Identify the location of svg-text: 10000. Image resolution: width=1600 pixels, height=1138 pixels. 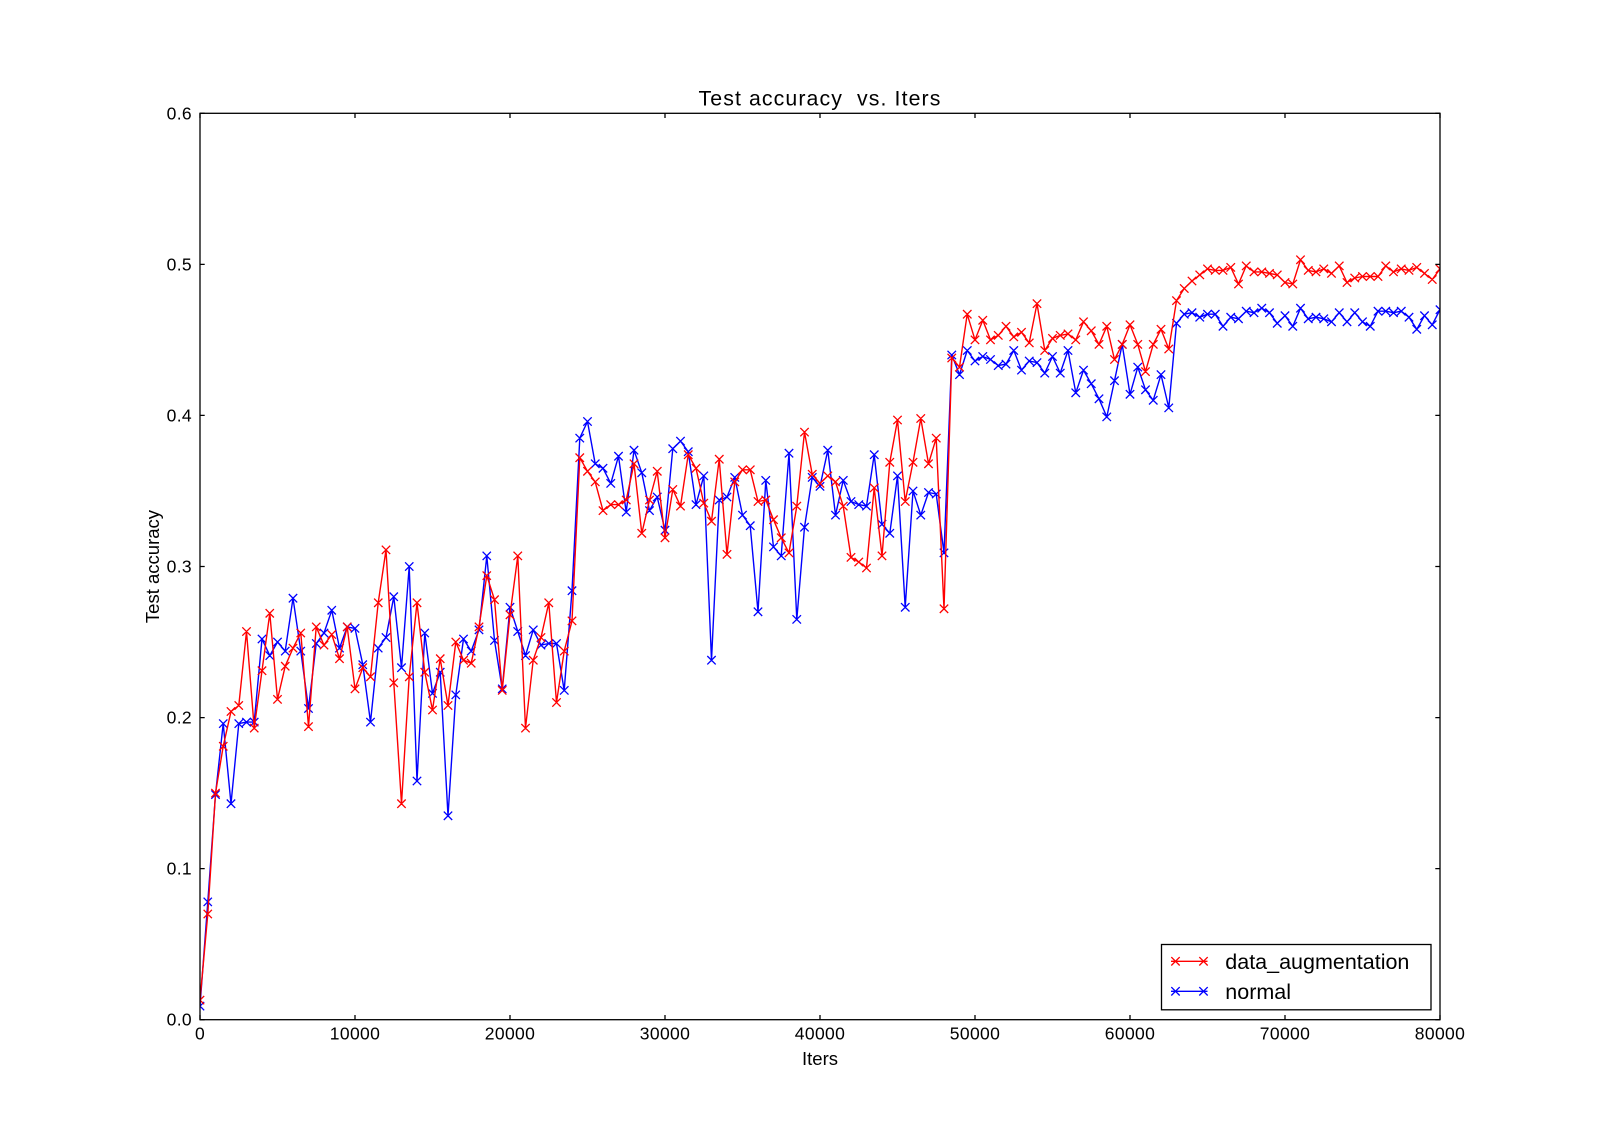
(355, 1034).